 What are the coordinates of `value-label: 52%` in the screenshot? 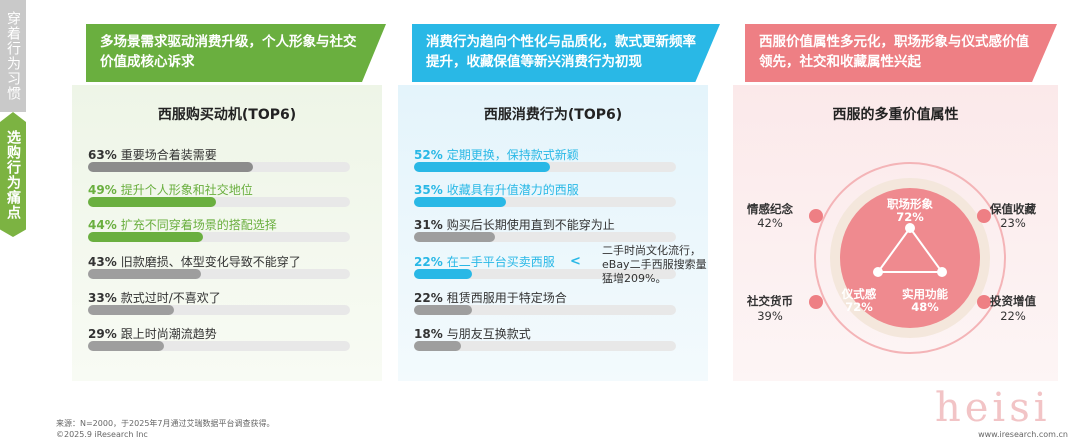 It's located at (428, 155).